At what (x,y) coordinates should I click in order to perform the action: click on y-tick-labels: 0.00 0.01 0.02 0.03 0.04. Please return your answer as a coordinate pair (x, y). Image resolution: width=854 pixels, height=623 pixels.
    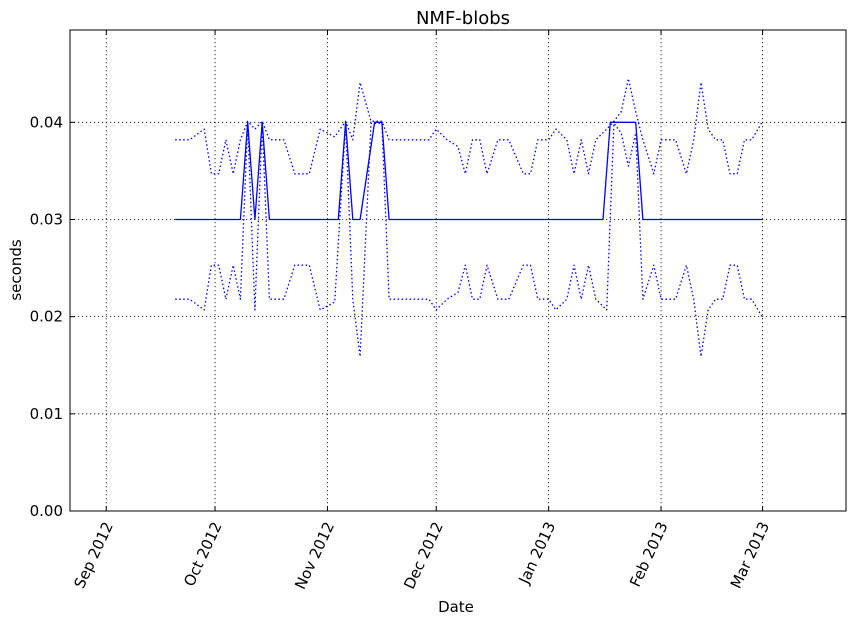
    Looking at the image, I should click on (46, 316).